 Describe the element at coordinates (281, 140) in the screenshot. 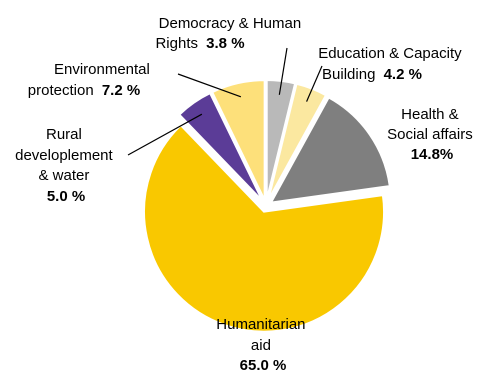

I see `pie-slice-democracy` at that location.